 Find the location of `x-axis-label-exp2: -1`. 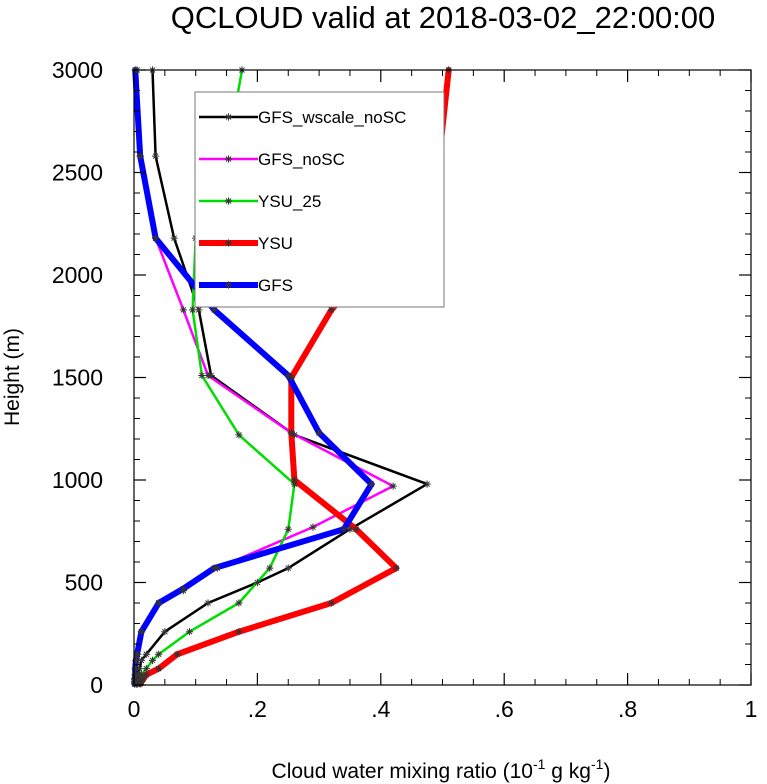

x-axis-label-exp2: -1 is located at coordinates (597, 764).